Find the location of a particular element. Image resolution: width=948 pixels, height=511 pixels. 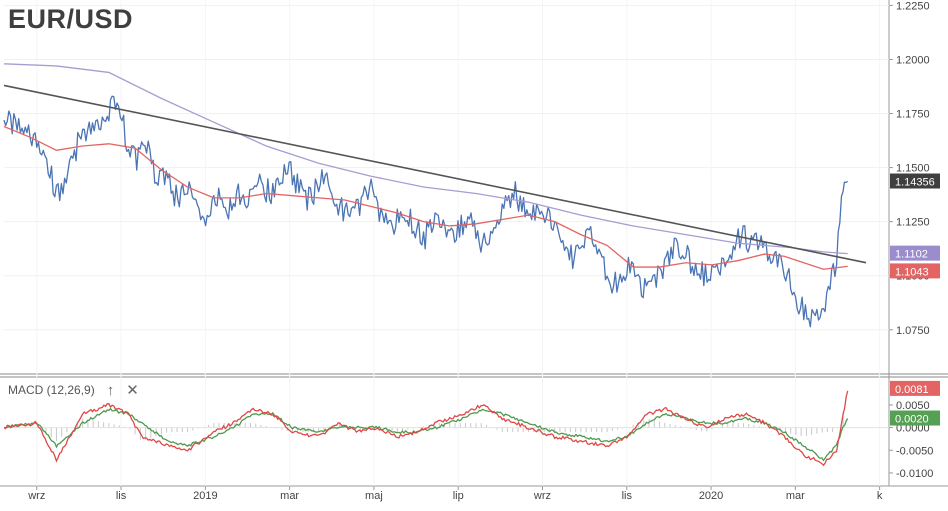

chart-title: EUR/USD is located at coordinates (71, 19).